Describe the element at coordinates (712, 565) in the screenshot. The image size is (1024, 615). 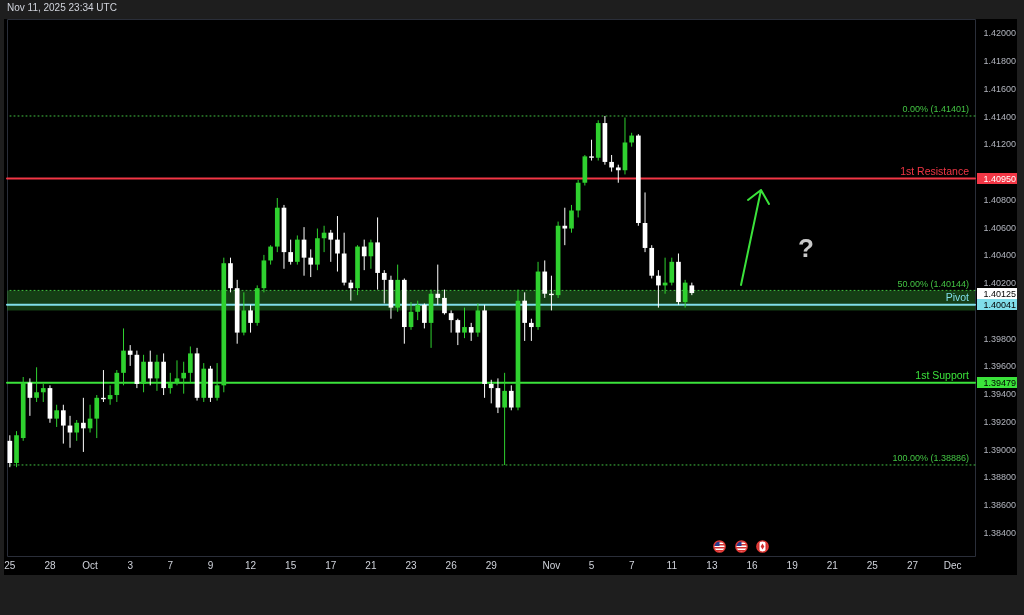
I see `x-tick-label: 13` at that location.